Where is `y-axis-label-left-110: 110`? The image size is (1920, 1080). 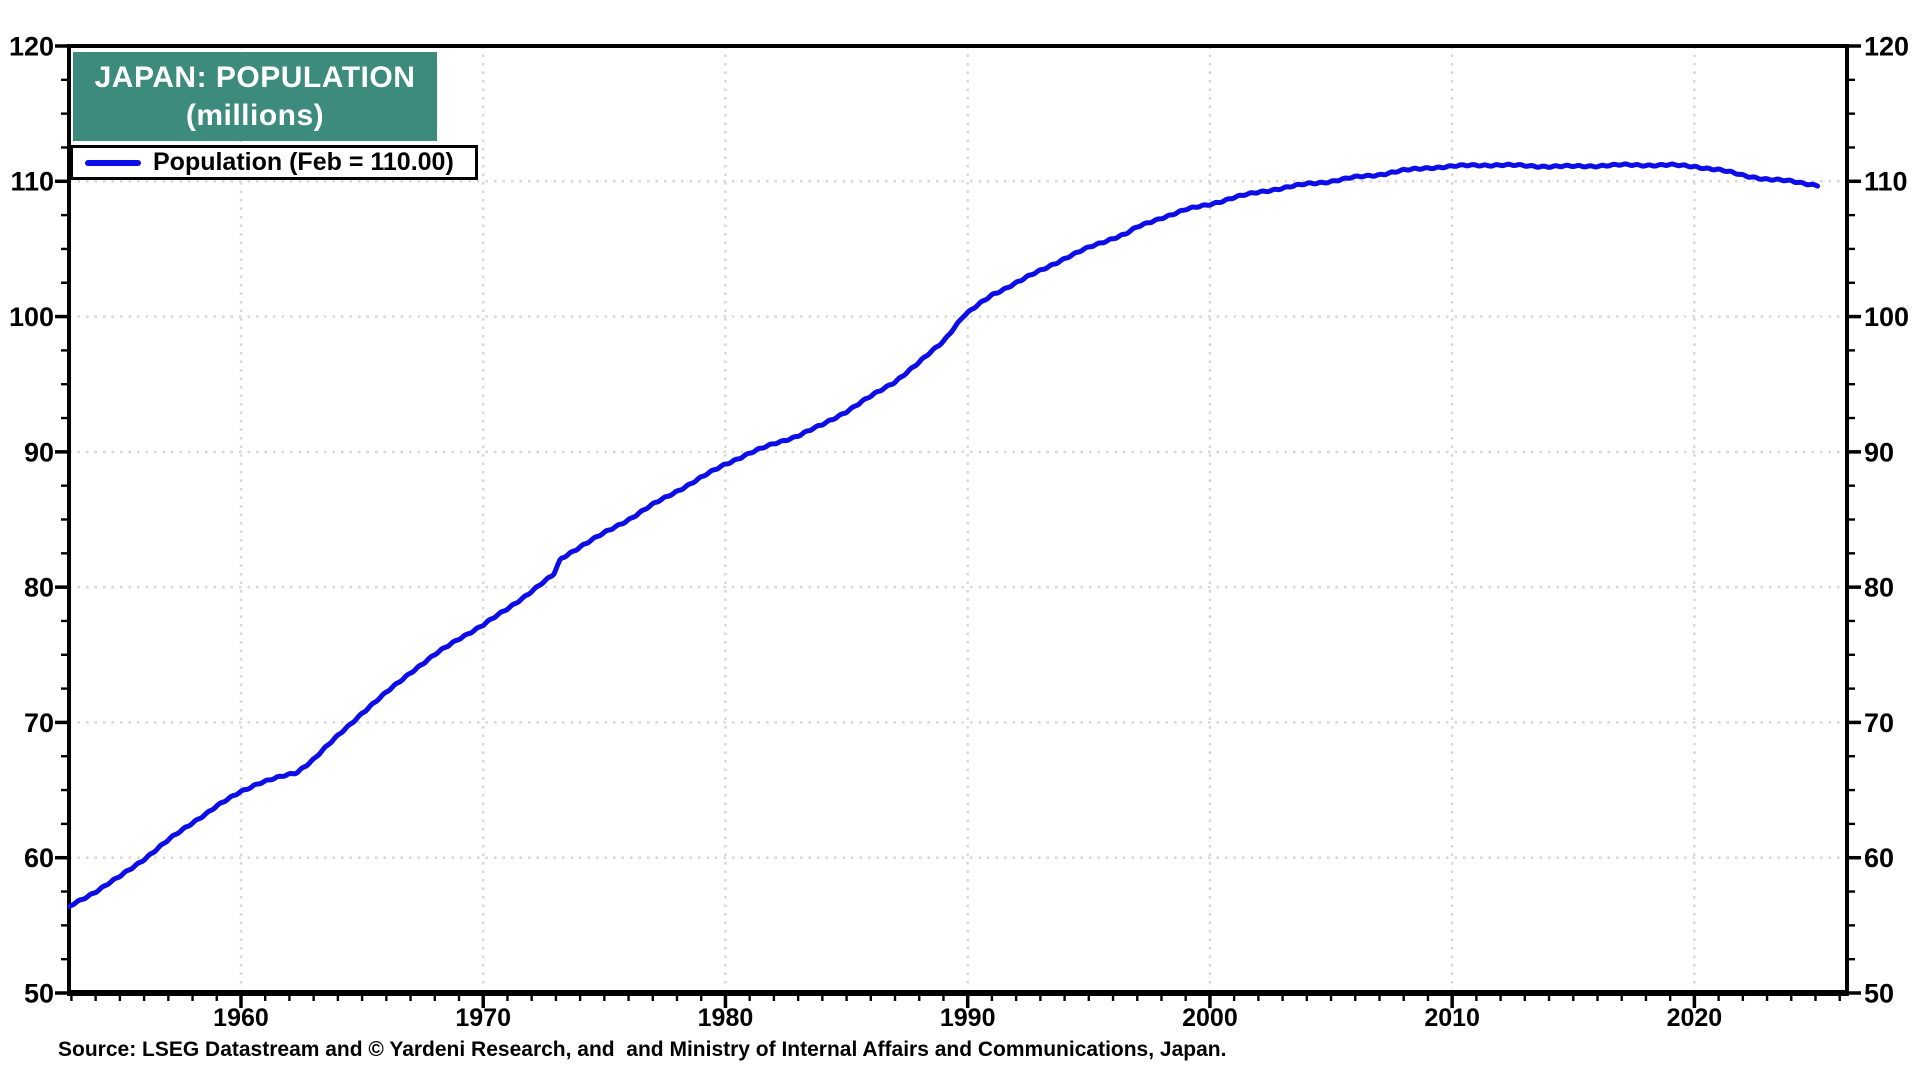 y-axis-label-left-110: 110 is located at coordinates (32, 182).